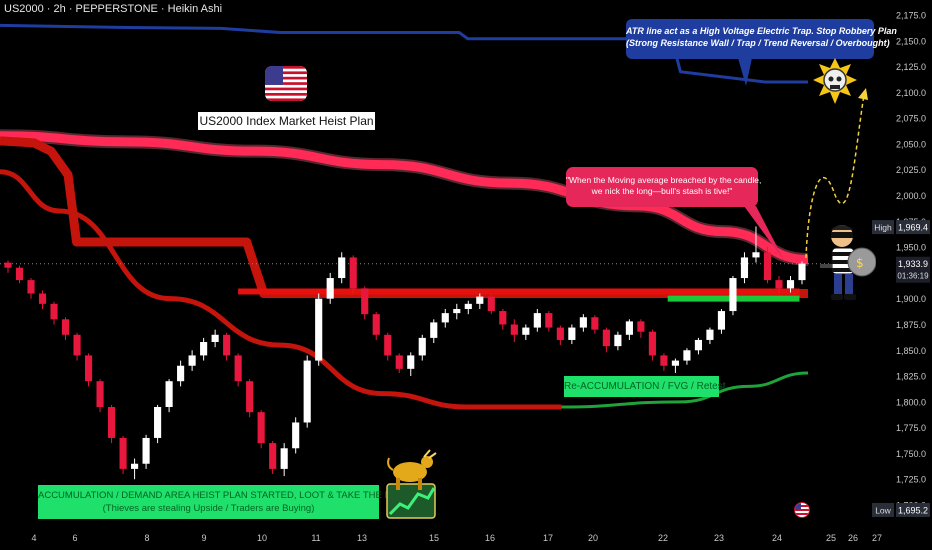 The image size is (932, 550). What do you see at coordinates (490, 538) in the screenshot?
I see `x-tick-label: 16` at bounding box center [490, 538].